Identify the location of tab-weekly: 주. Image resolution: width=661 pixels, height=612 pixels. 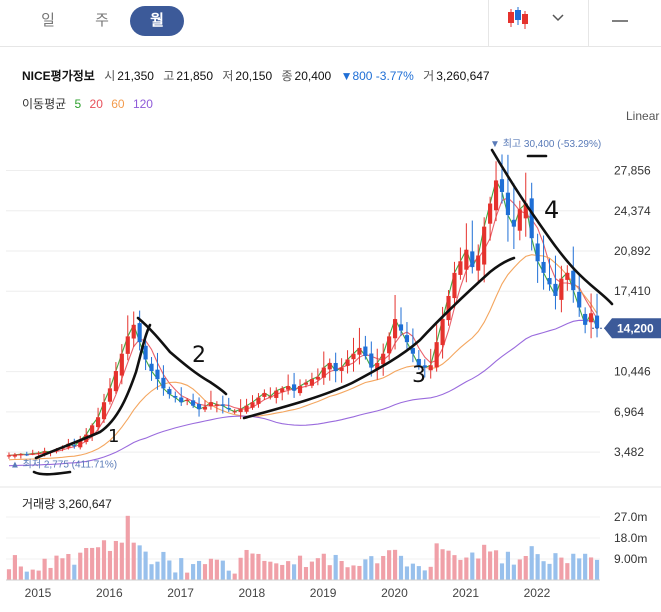
(102, 20).